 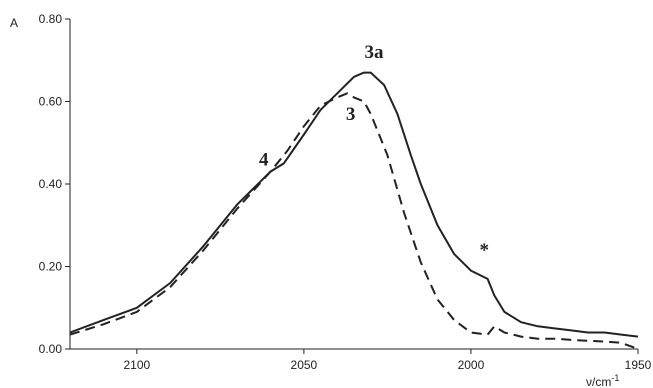 What do you see at coordinates (638, 365) in the screenshot?
I see `x-tick-label: 1950` at bounding box center [638, 365].